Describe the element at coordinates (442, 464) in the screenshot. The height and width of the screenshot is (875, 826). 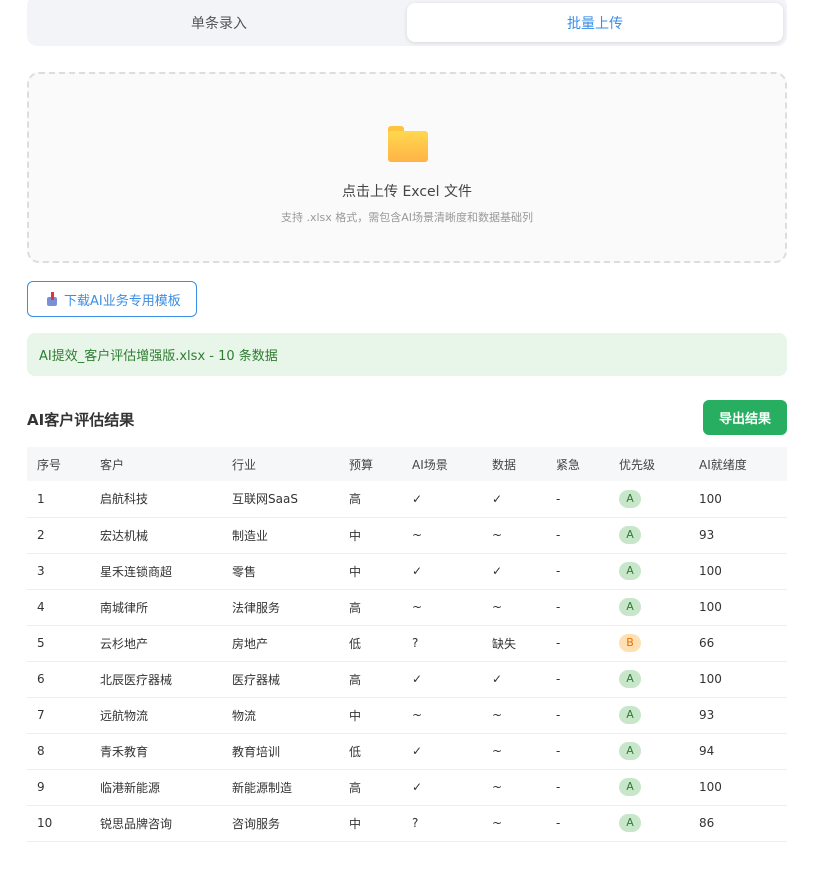
I see `column-header: AI场景` at that location.